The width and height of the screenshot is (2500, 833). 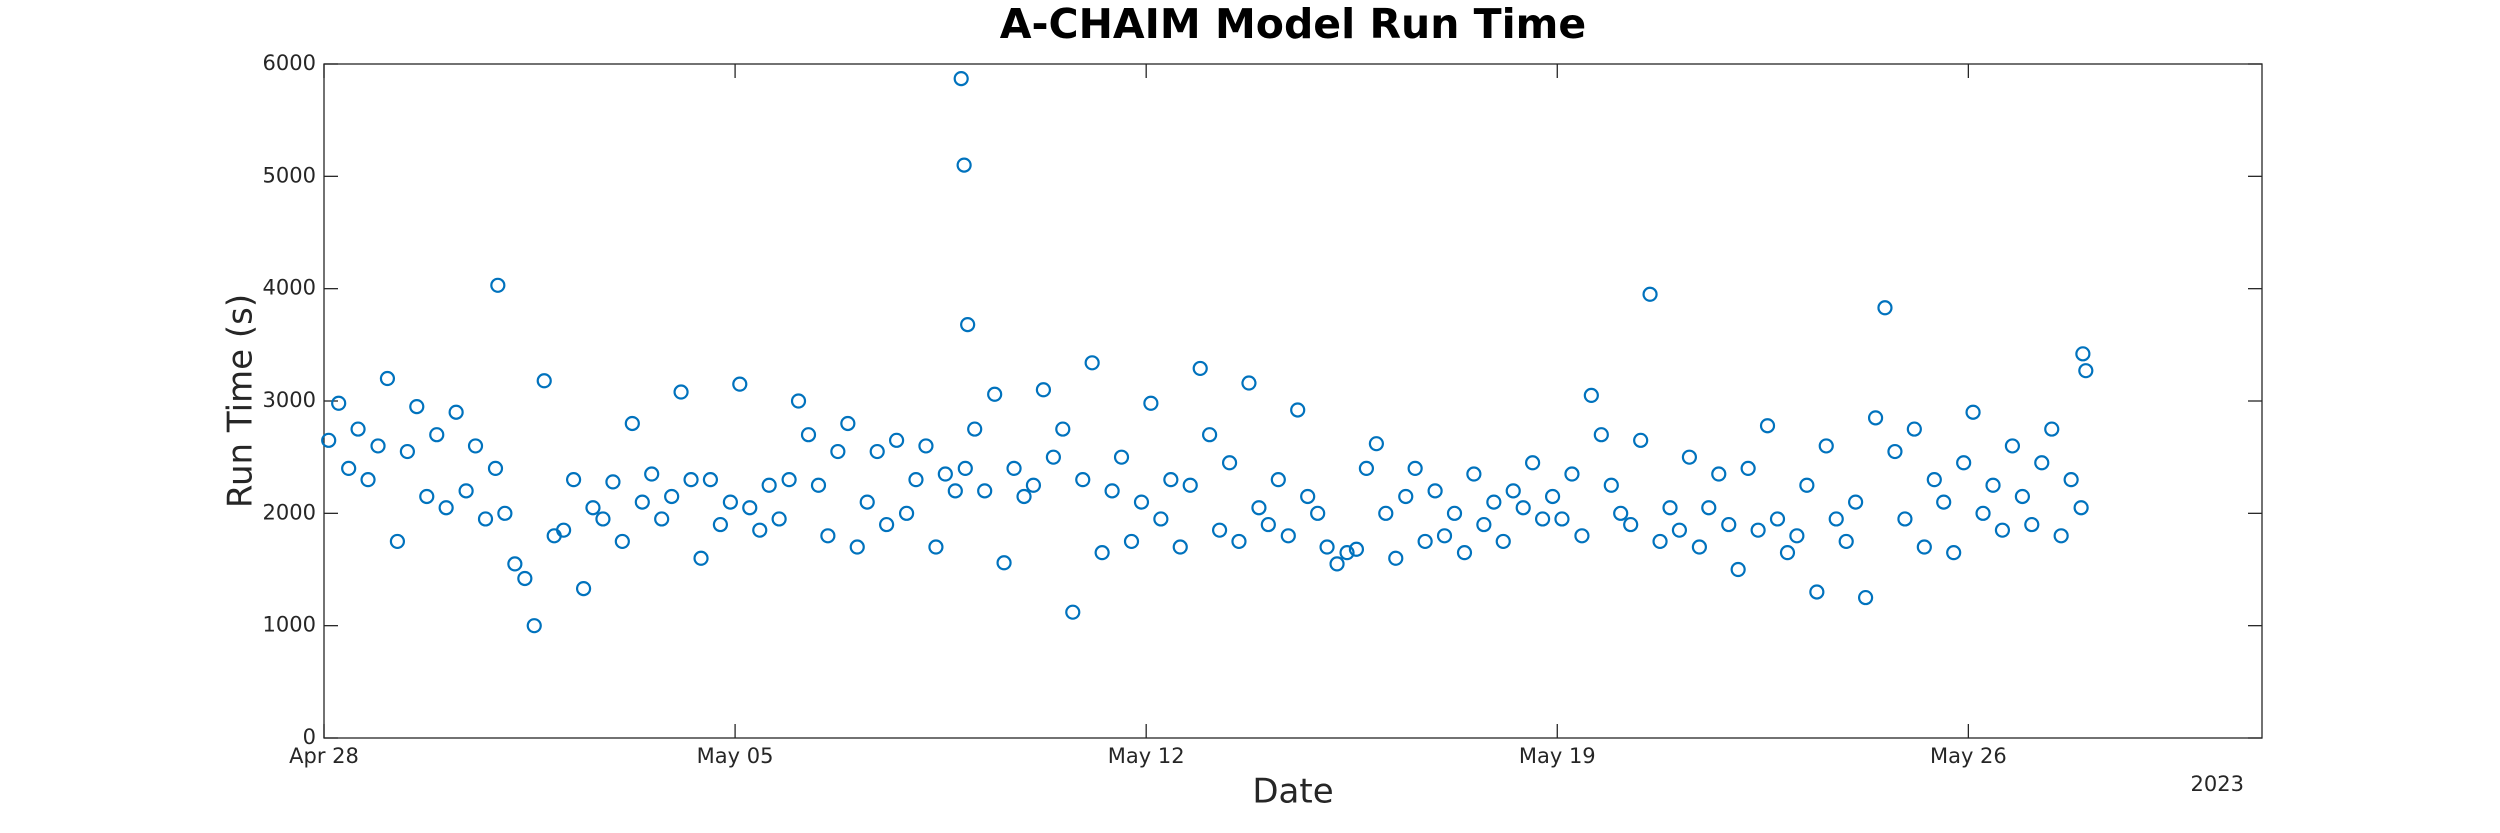 I want to click on x-axis-year: 2023, so click(x=2217, y=784).